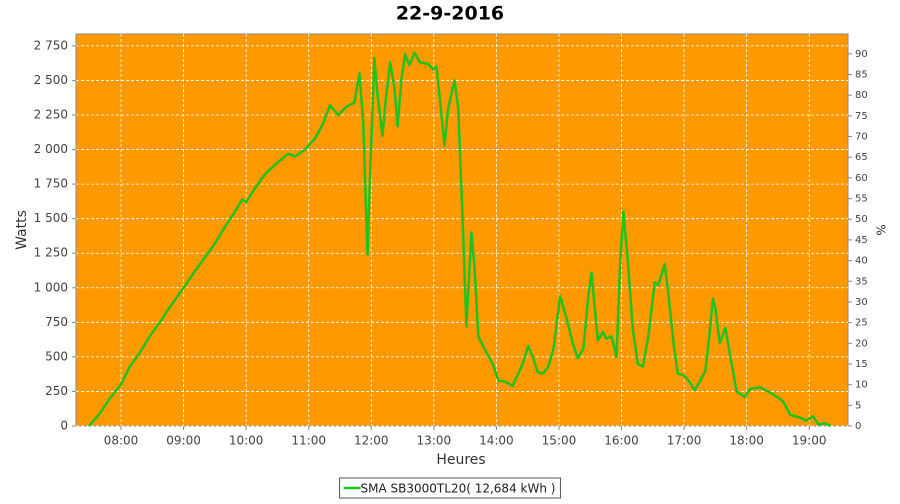 This screenshot has height=504, width=900. Describe the element at coordinates (861, 281) in the screenshot. I see `y2-tick-label: 35` at that location.